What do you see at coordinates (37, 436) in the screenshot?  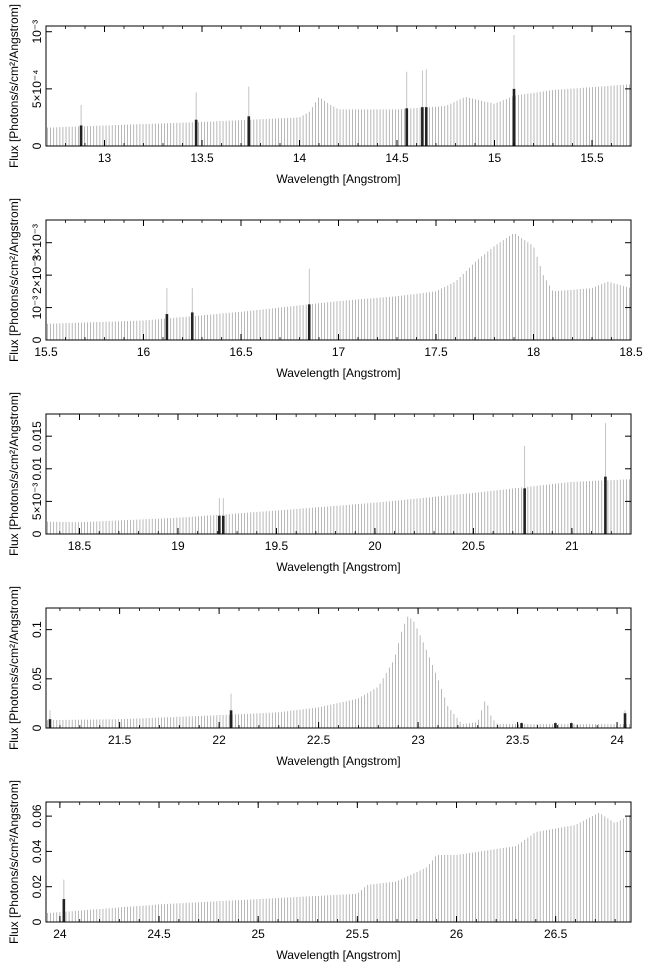 I see `y-tick-label: 0.015` at bounding box center [37, 436].